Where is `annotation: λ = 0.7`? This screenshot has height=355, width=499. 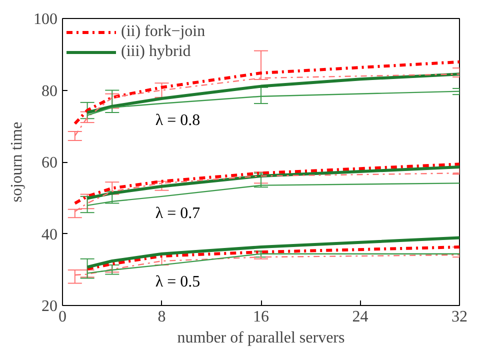
annotation: λ = 0.7 is located at coordinates (177, 213).